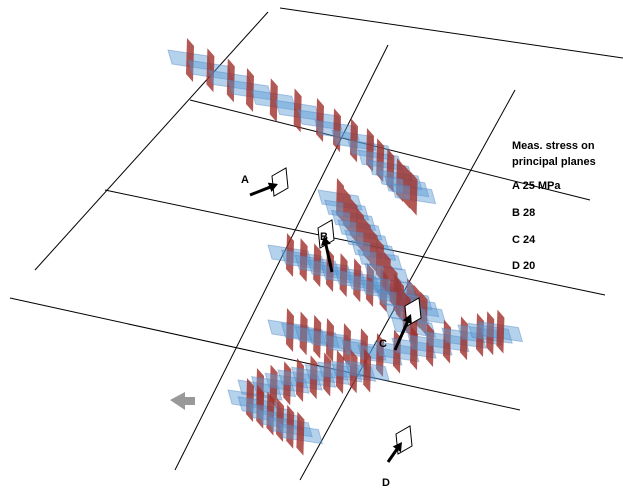  Describe the element at coordinates (536, 186) in the screenshot. I see `legend-item: A 25 MPa` at that location.